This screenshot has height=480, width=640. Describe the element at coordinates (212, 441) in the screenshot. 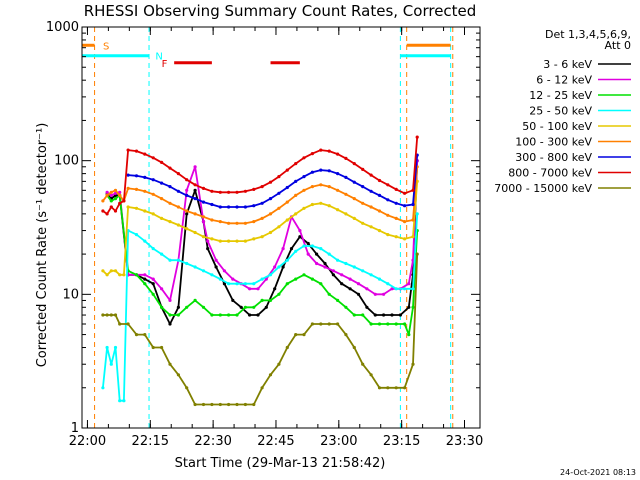

I see `x-tick-label: 22:30` at that location.